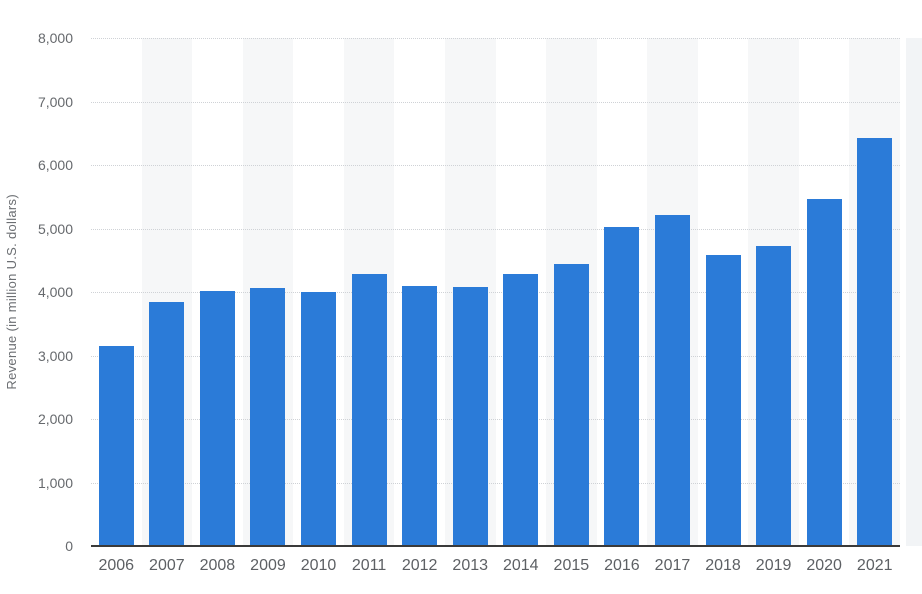  What do you see at coordinates (369, 565) in the screenshot?
I see `x-tick-2011: 2011` at bounding box center [369, 565].